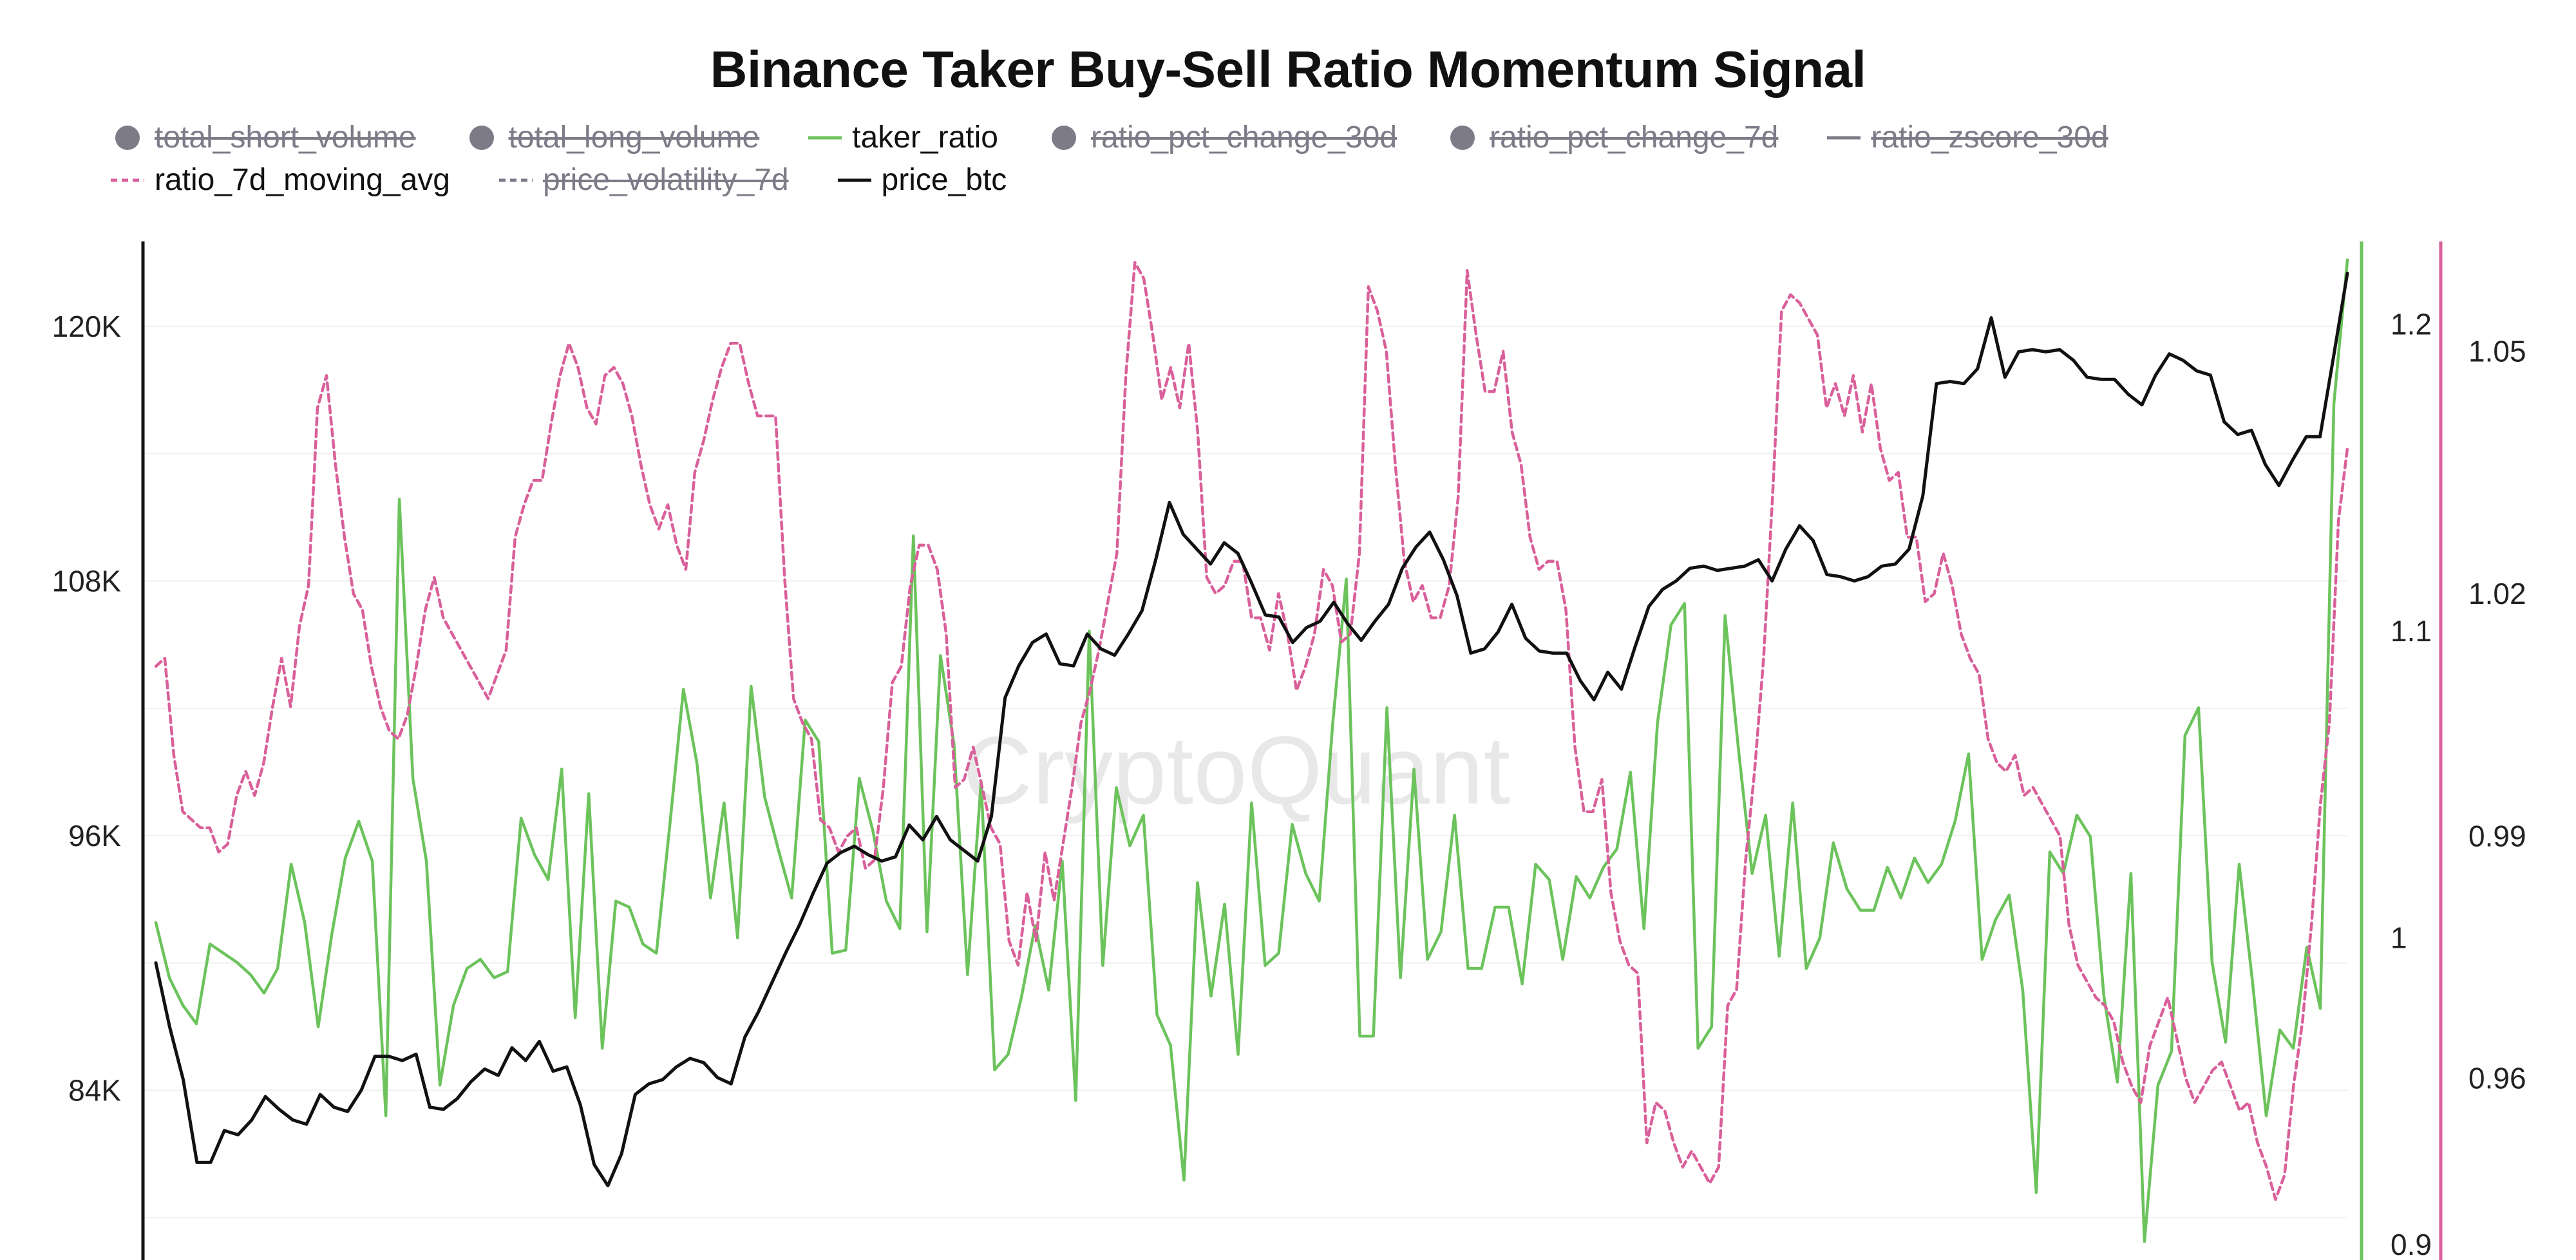 The image size is (2576, 1260). I want to click on legend-label: total_short_volume, so click(285, 137).